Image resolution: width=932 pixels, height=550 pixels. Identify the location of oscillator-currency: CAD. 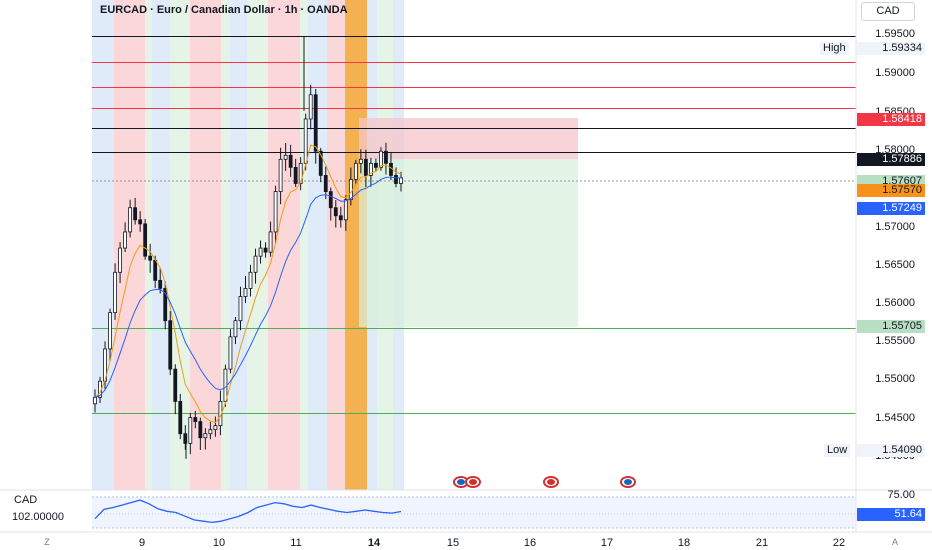
(26, 500).